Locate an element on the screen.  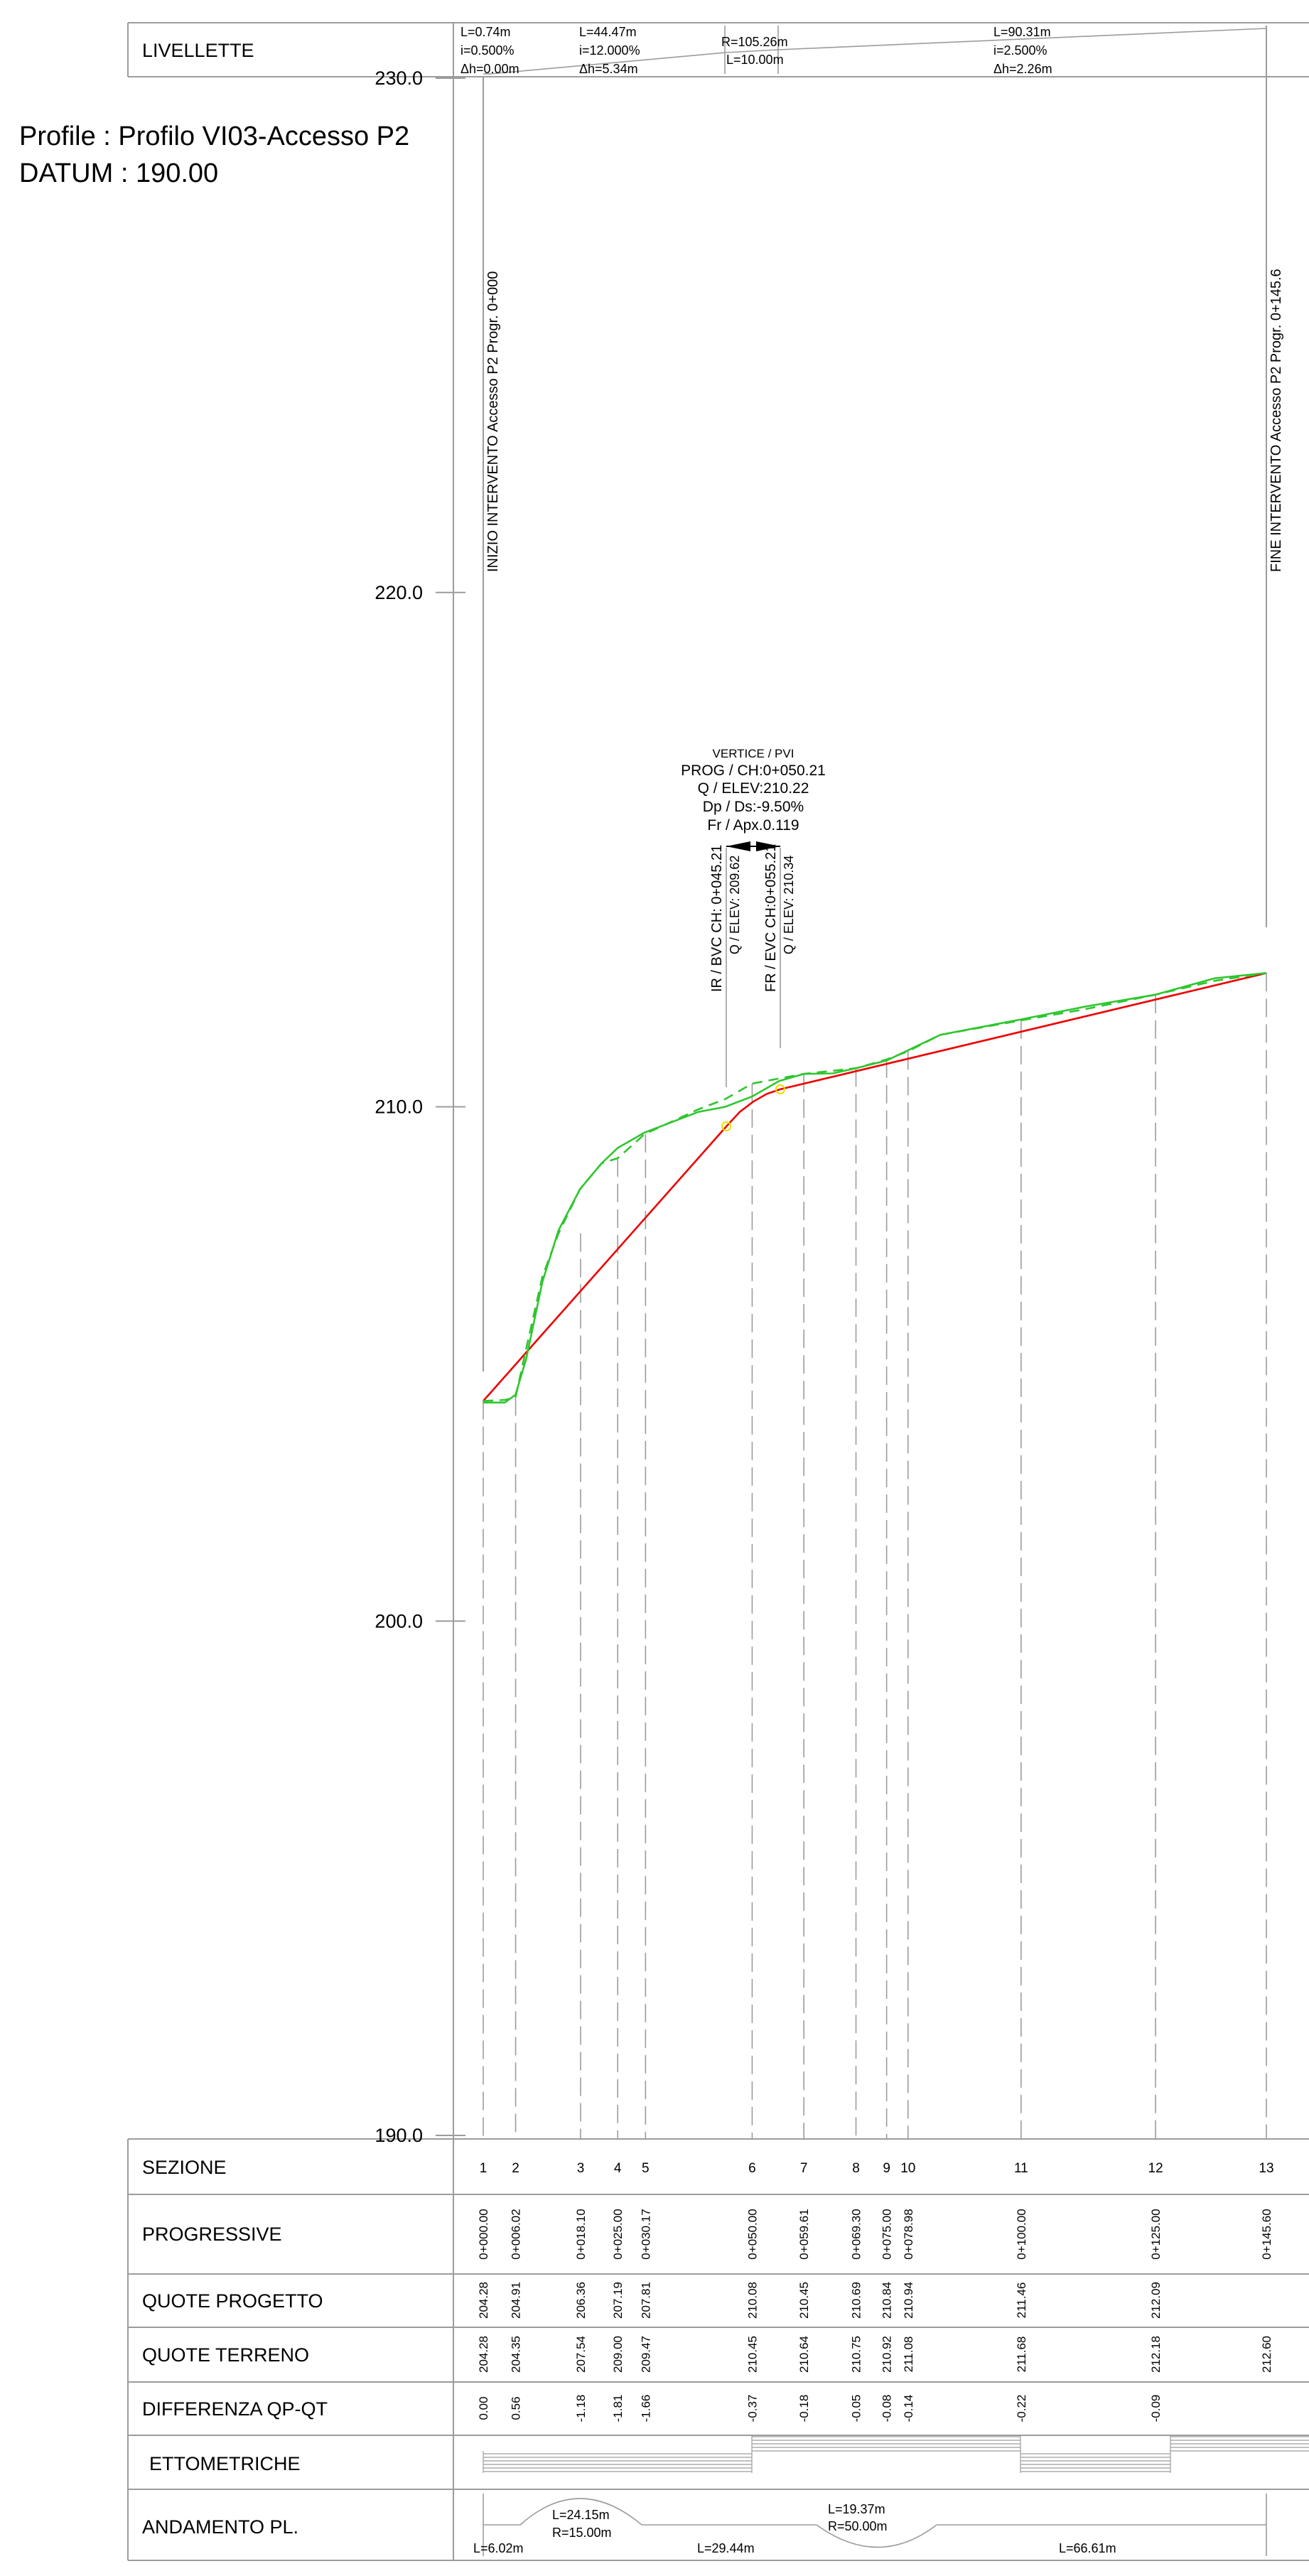
liv-2-l: L=44.47m is located at coordinates (608, 32).